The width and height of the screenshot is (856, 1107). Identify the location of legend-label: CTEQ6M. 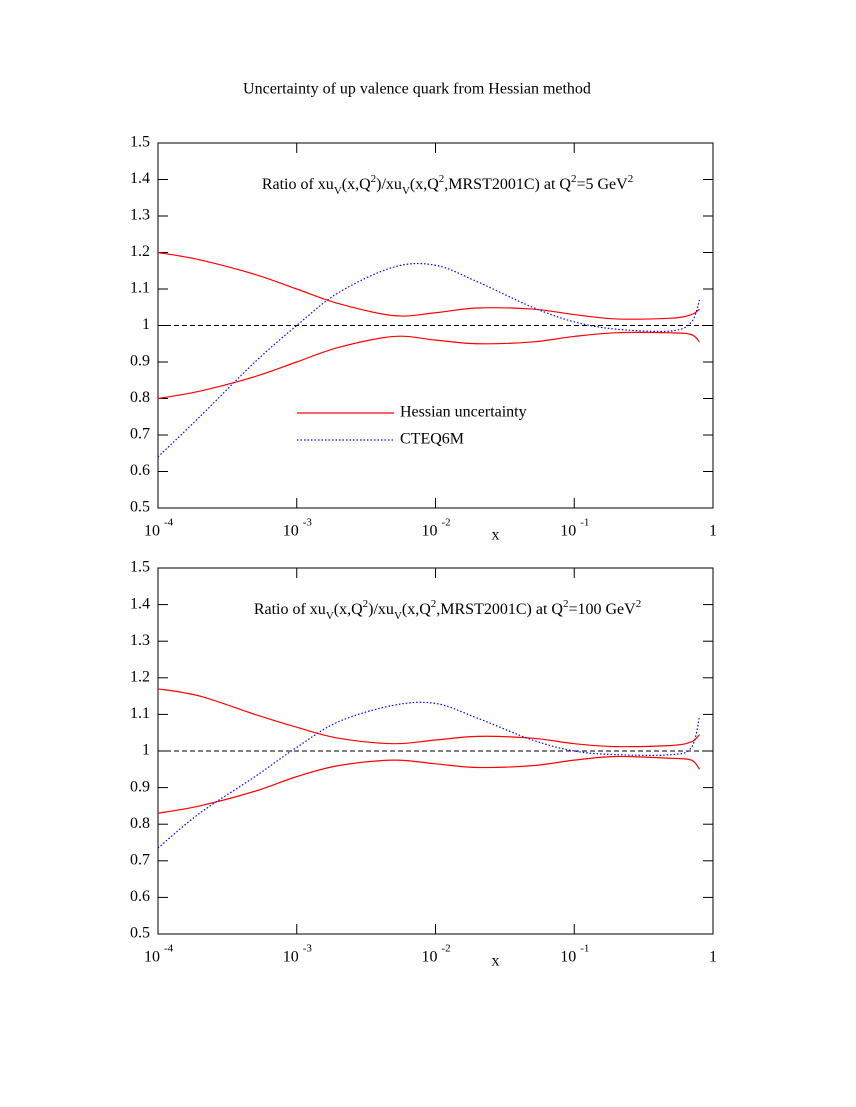
(432, 439).